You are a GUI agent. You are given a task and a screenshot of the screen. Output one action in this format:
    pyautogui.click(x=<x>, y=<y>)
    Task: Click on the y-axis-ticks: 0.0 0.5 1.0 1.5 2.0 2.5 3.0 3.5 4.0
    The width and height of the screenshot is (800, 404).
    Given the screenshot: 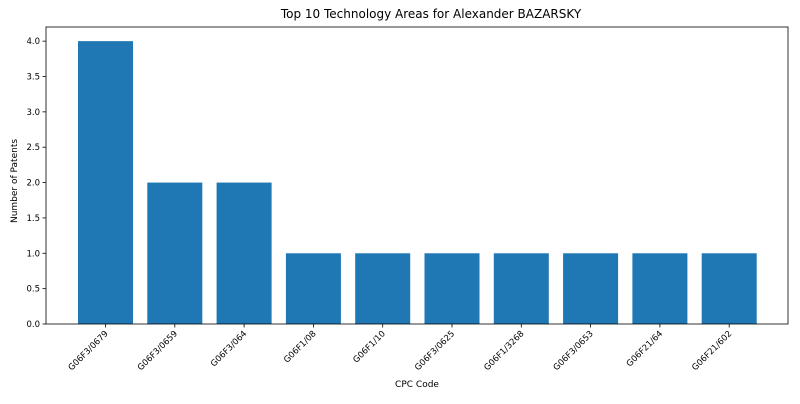 What is the action you would take?
    pyautogui.click(x=36, y=183)
    